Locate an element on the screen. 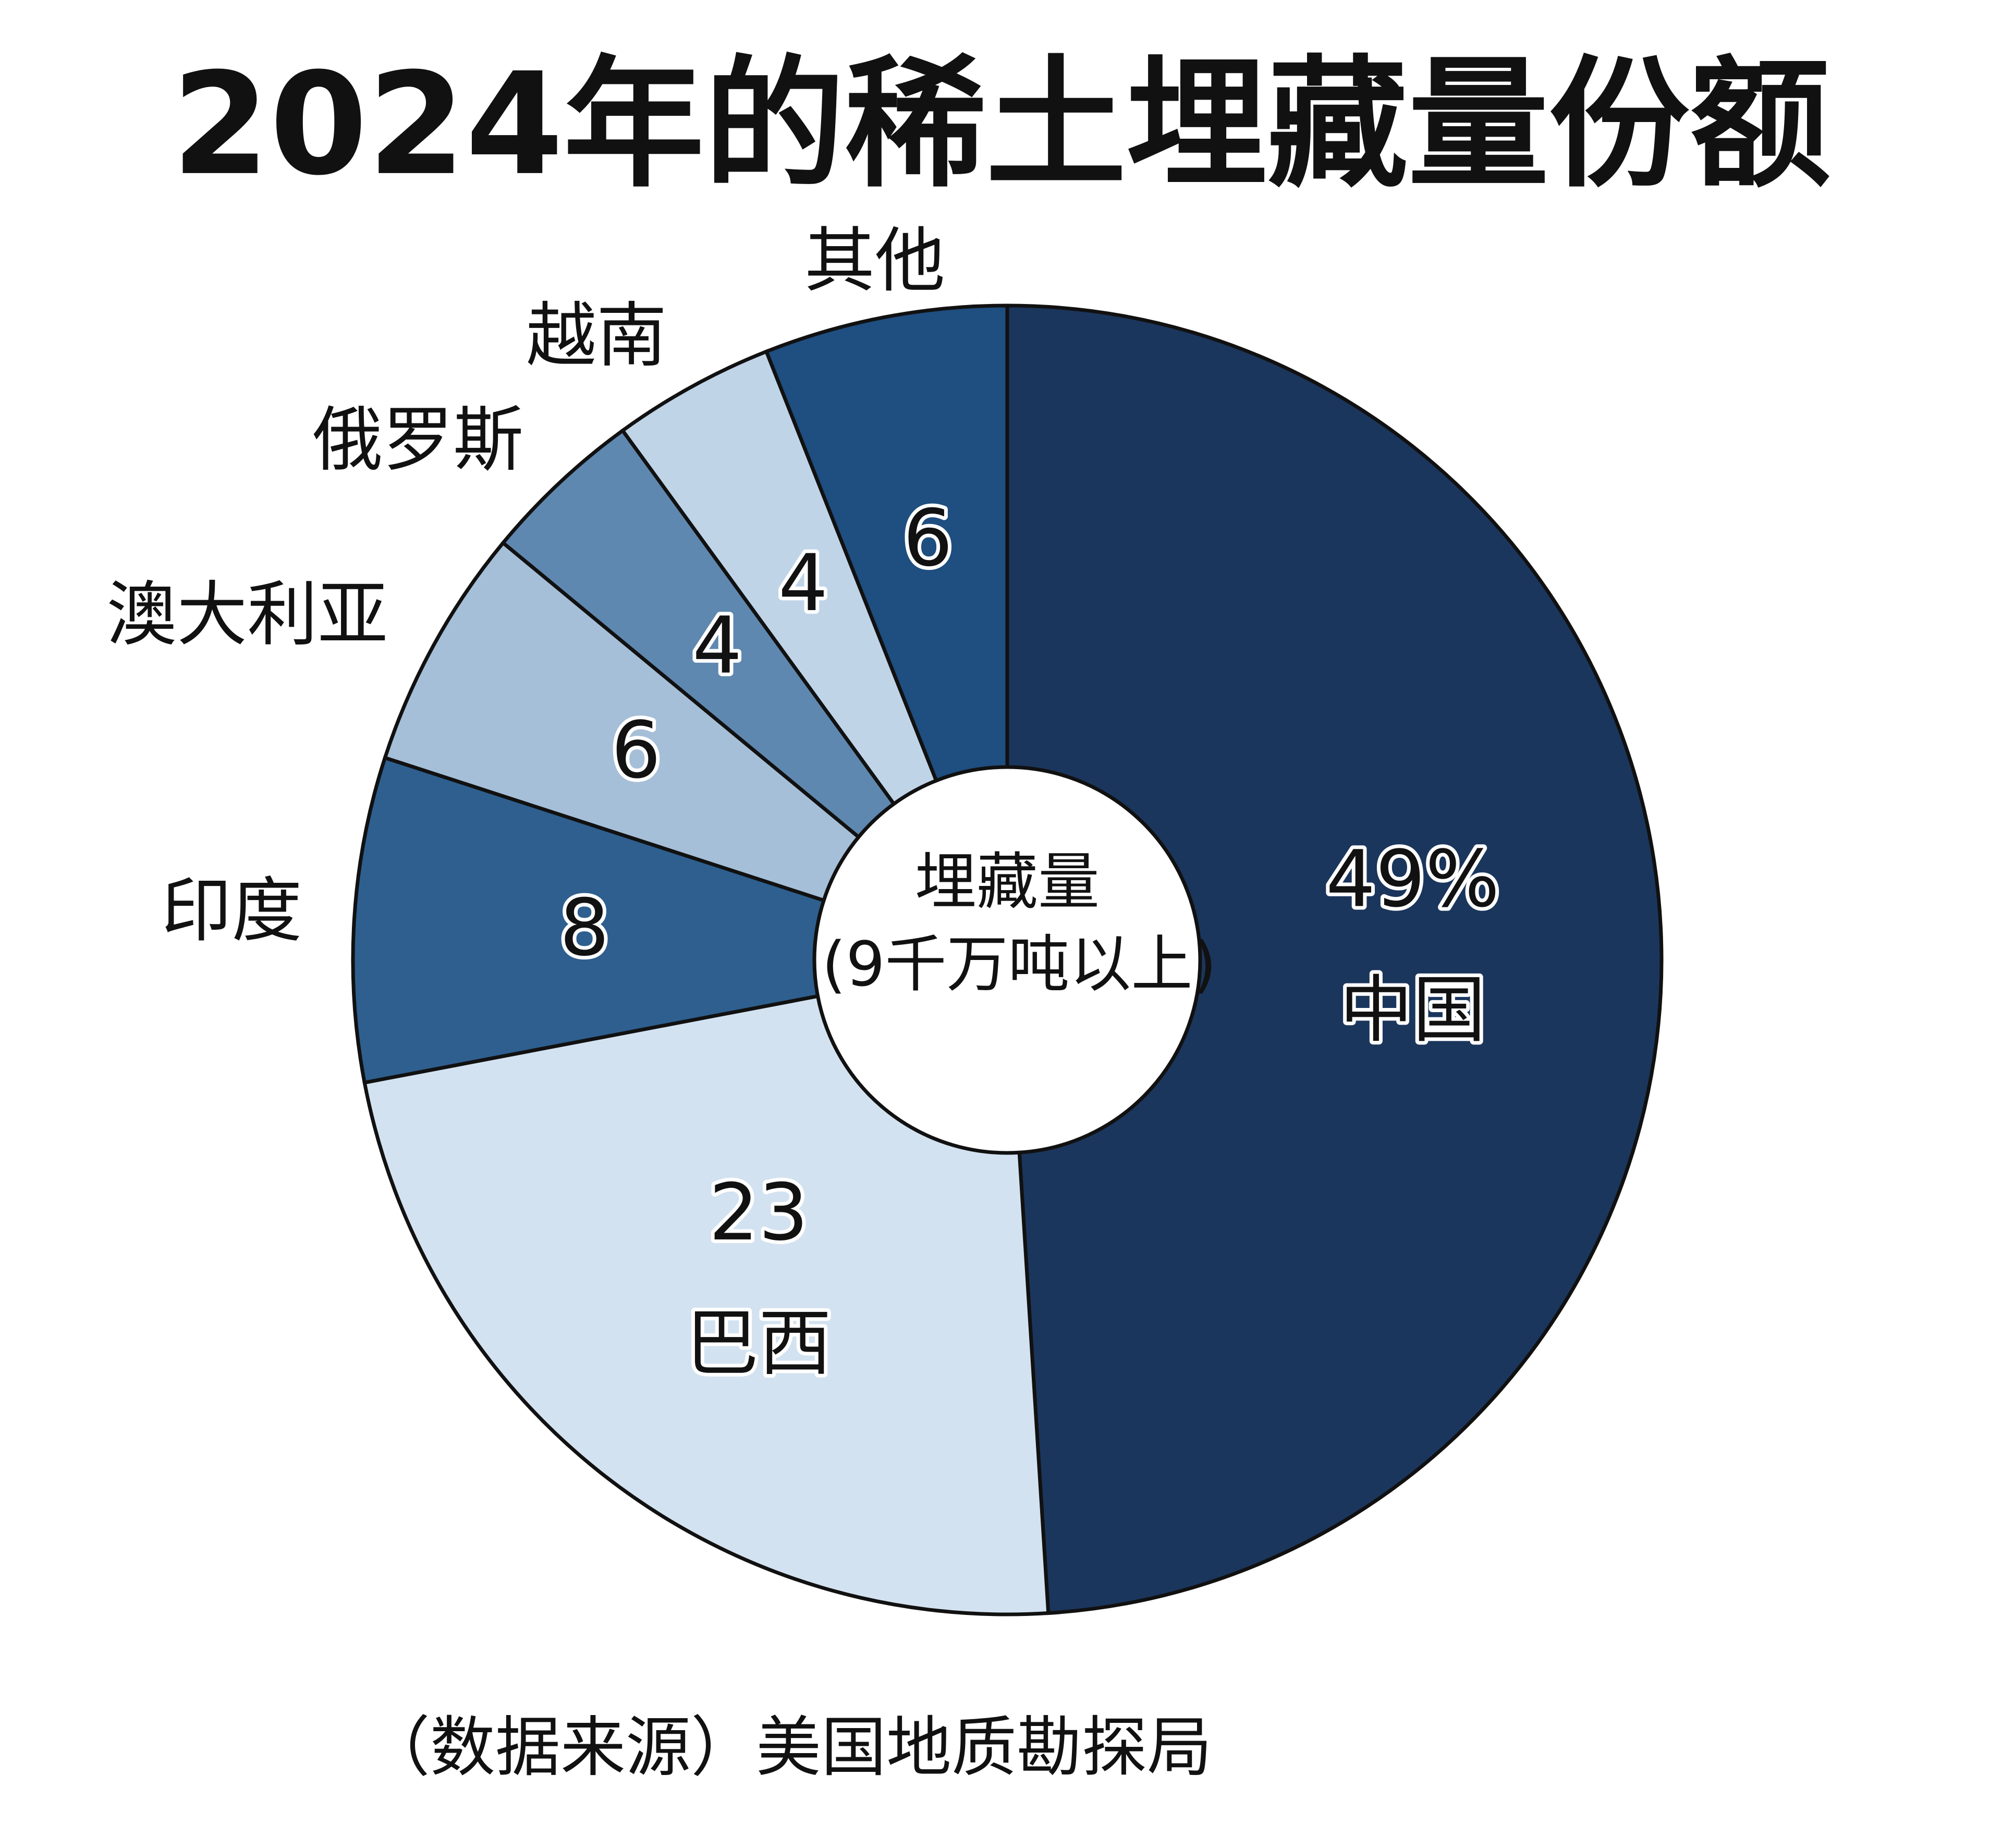 The image size is (2002, 1848). category-label: 巴西 is located at coordinates (759, 1343).